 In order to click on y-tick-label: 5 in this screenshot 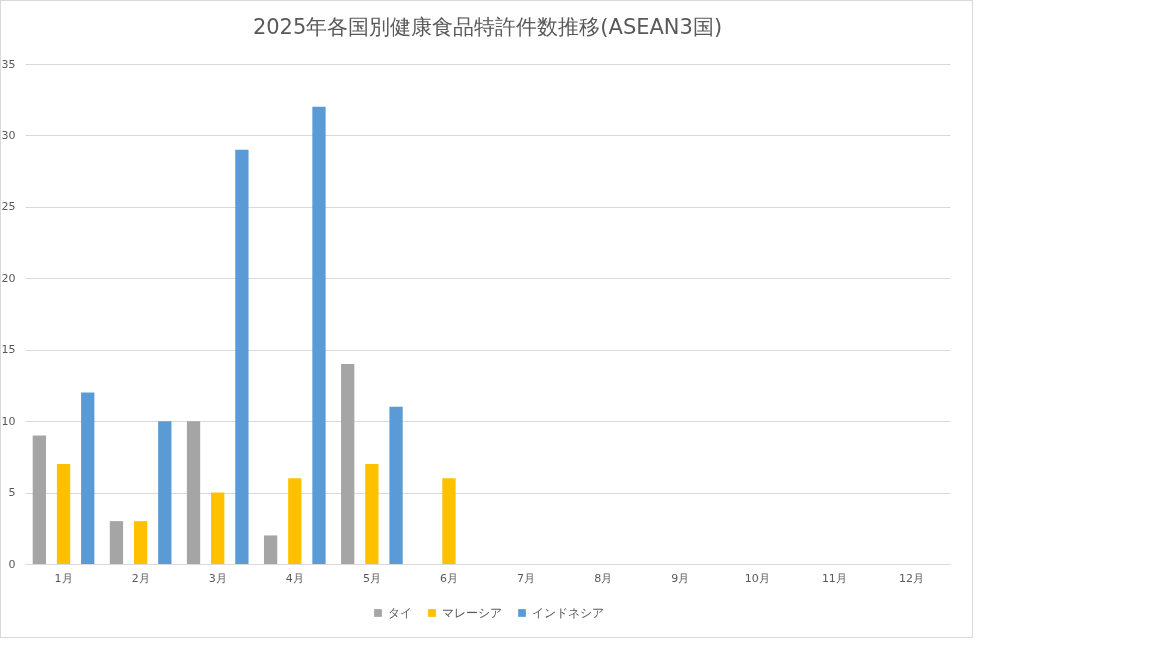, I will do `click(12, 493)`.